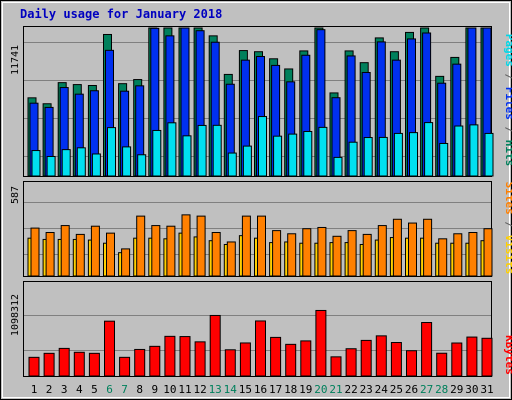 This screenshot has width=512, height=400. Describe the element at coordinates (471, 389) in the screenshot. I see `day-label-30: 30` at that location.